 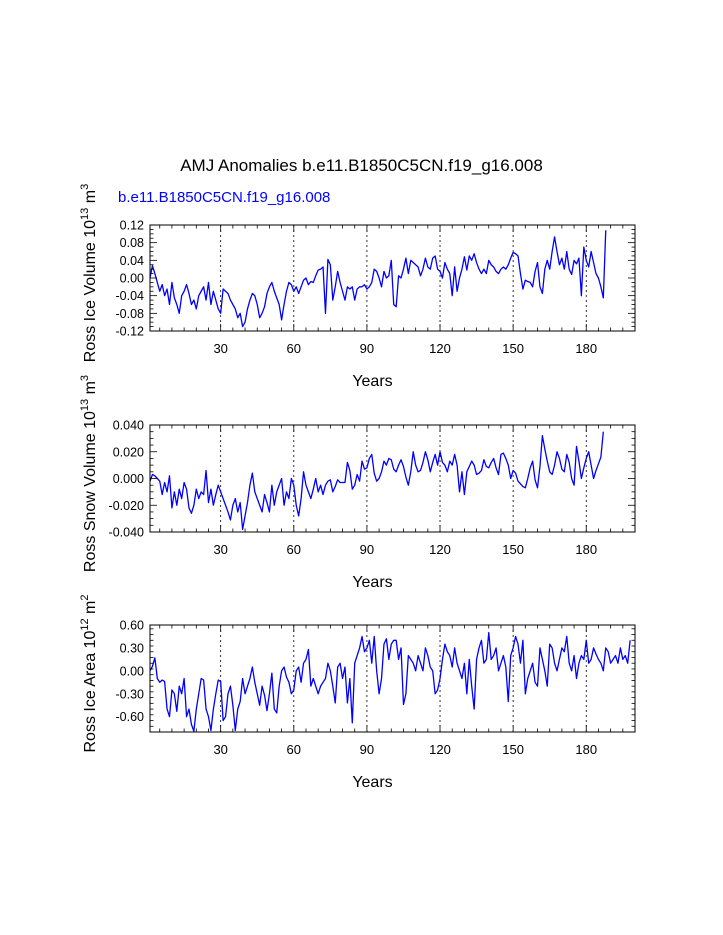 What do you see at coordinates (90, 291) in the screenshot?
I see `y-label-base: Ross Ice Volume 10` at bounding box center [90, 291].